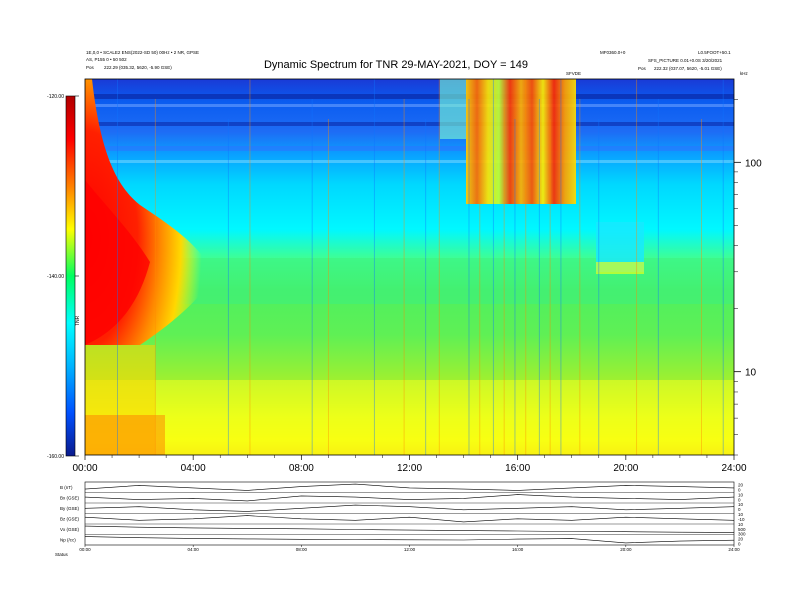 This screenshot has height=612, width=792. What do you see at coordinates (70, 497) in the screenshot?
I see `timeseries-left-label: Bx (GSE)` at bounding box center [70, 497].